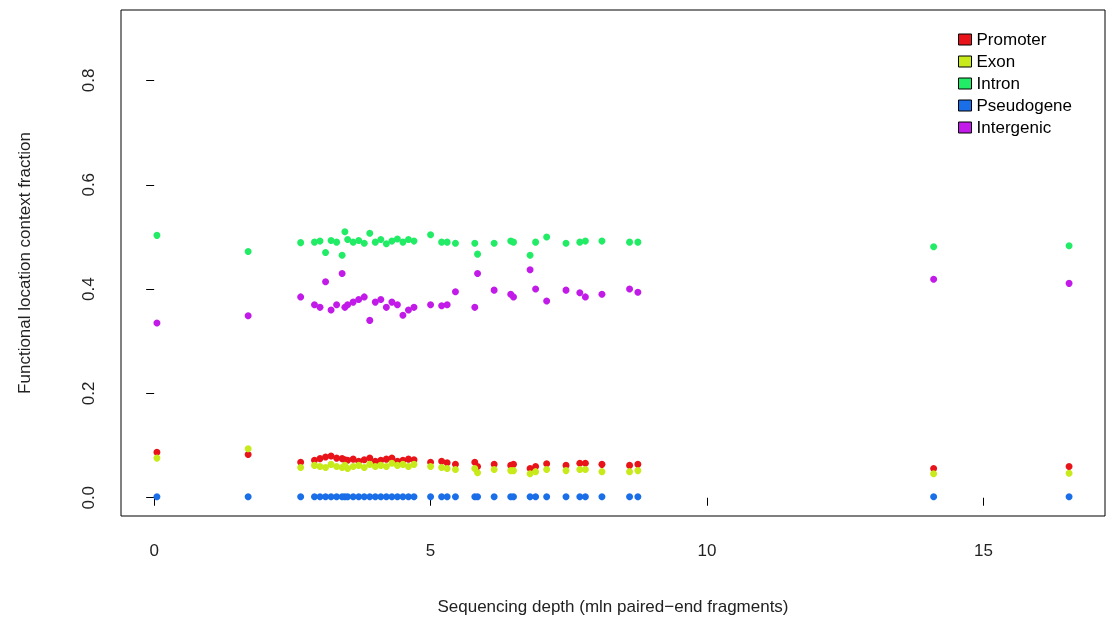 This screenshot has width=1115, height=628. What do you see at coordinates (613, 606) in the screenshot?
I see `x-axis-title: Sequencing depth (mln paired−end fragments)` at bounding box center [613, 606].